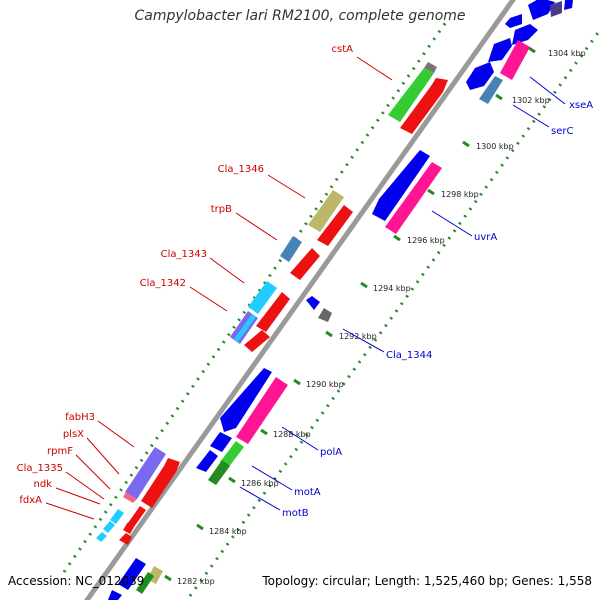 Image resolution: width=600 pixels, height=600 pixels. What do you see at coordinates (207, 461) in the screenshot?
I see `gene-motB-blue` at bounding box center [207, 461].